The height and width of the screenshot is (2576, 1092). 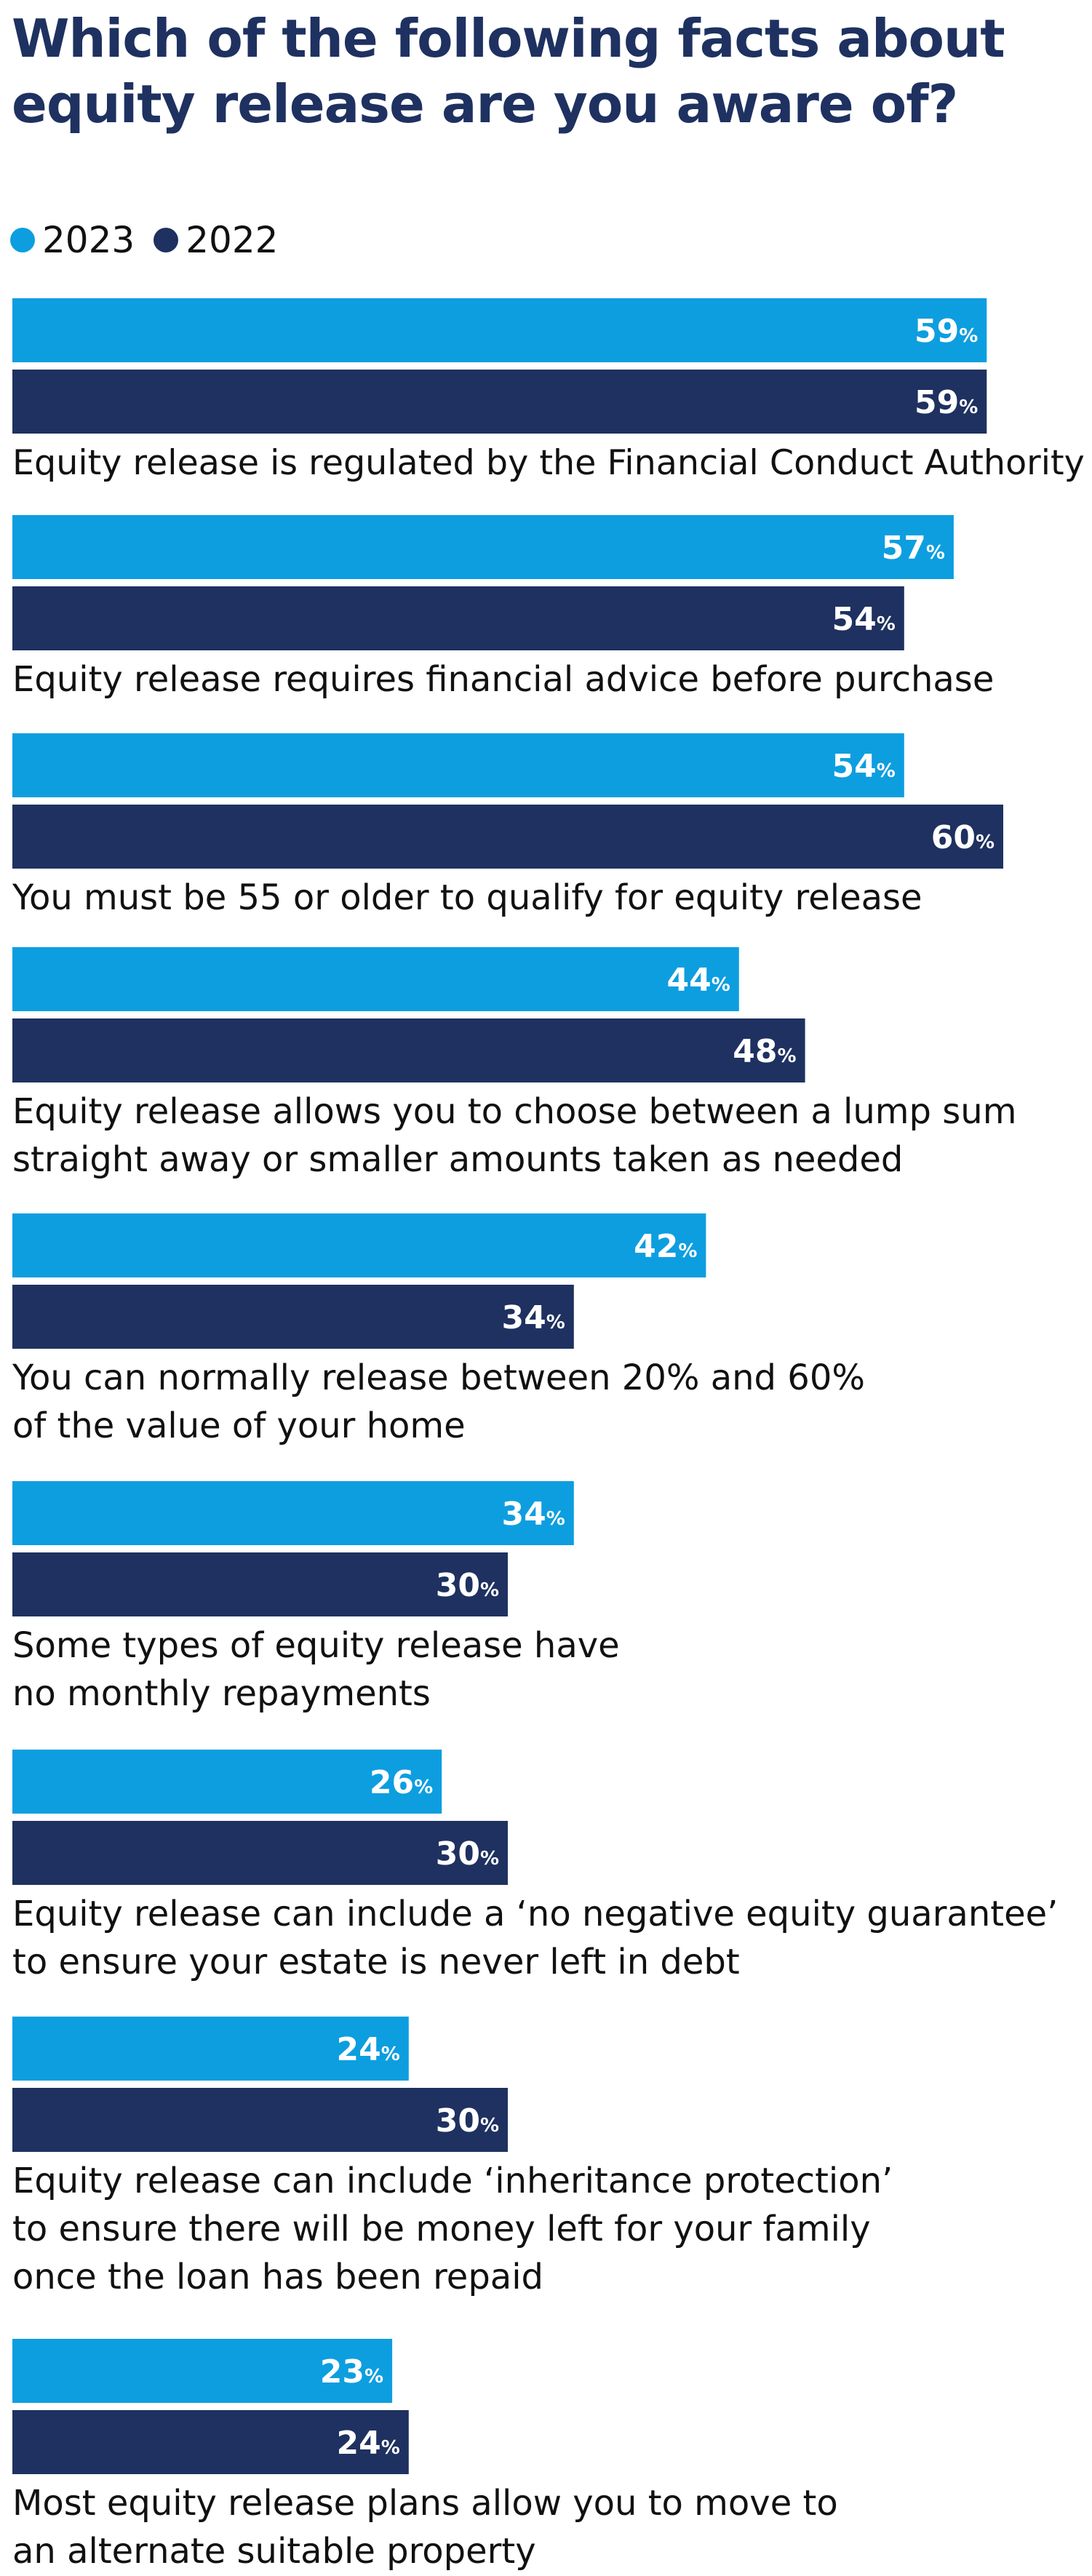 What do you see at coordinates (22, 240) in the screenshot?
I see `legend-swatch-2023` at bounding box center [22, 240].